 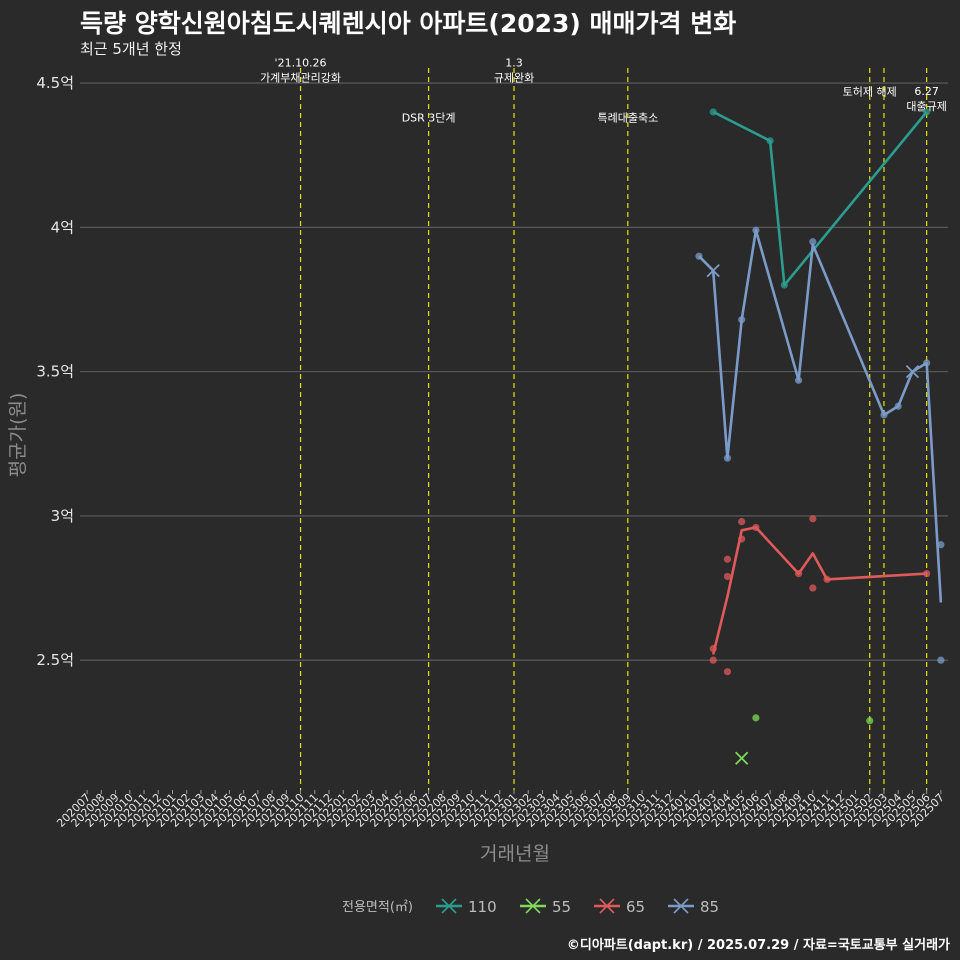 What do you see at coordinates (561, 907) in the screenshot?
I see `legend-label: 55` at bounding box center [561, 907].